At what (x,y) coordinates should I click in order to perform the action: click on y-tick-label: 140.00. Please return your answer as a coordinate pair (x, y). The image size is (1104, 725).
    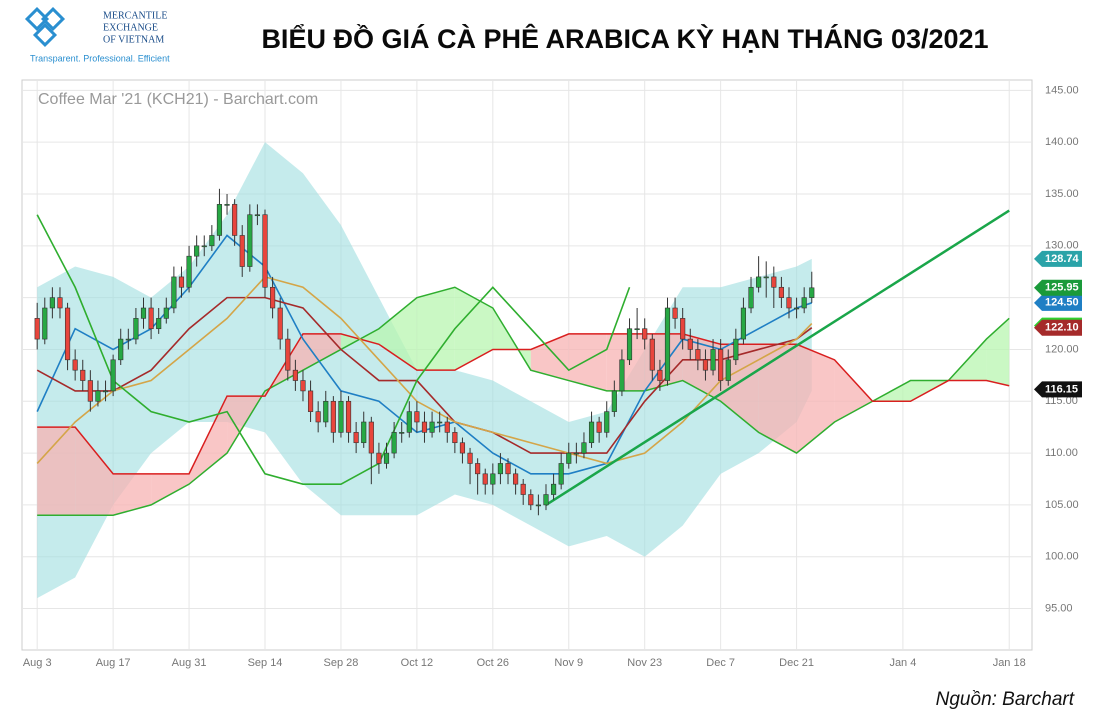
    Looking at the image, I should click on (1062, 142).